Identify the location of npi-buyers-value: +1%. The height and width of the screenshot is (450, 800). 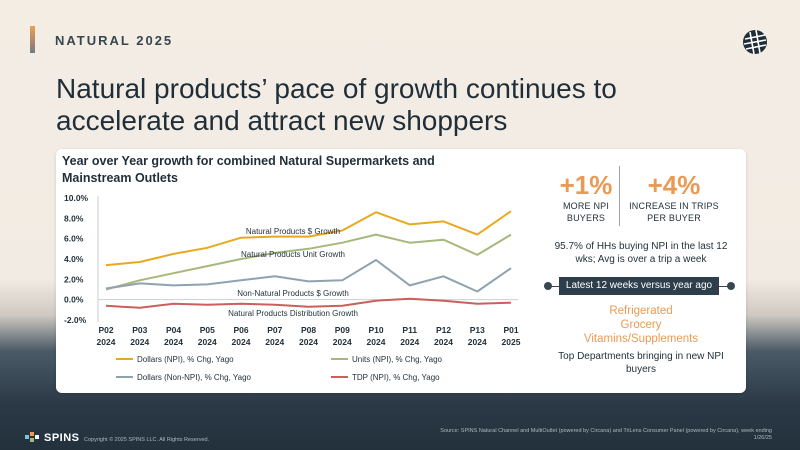
(586, 185).